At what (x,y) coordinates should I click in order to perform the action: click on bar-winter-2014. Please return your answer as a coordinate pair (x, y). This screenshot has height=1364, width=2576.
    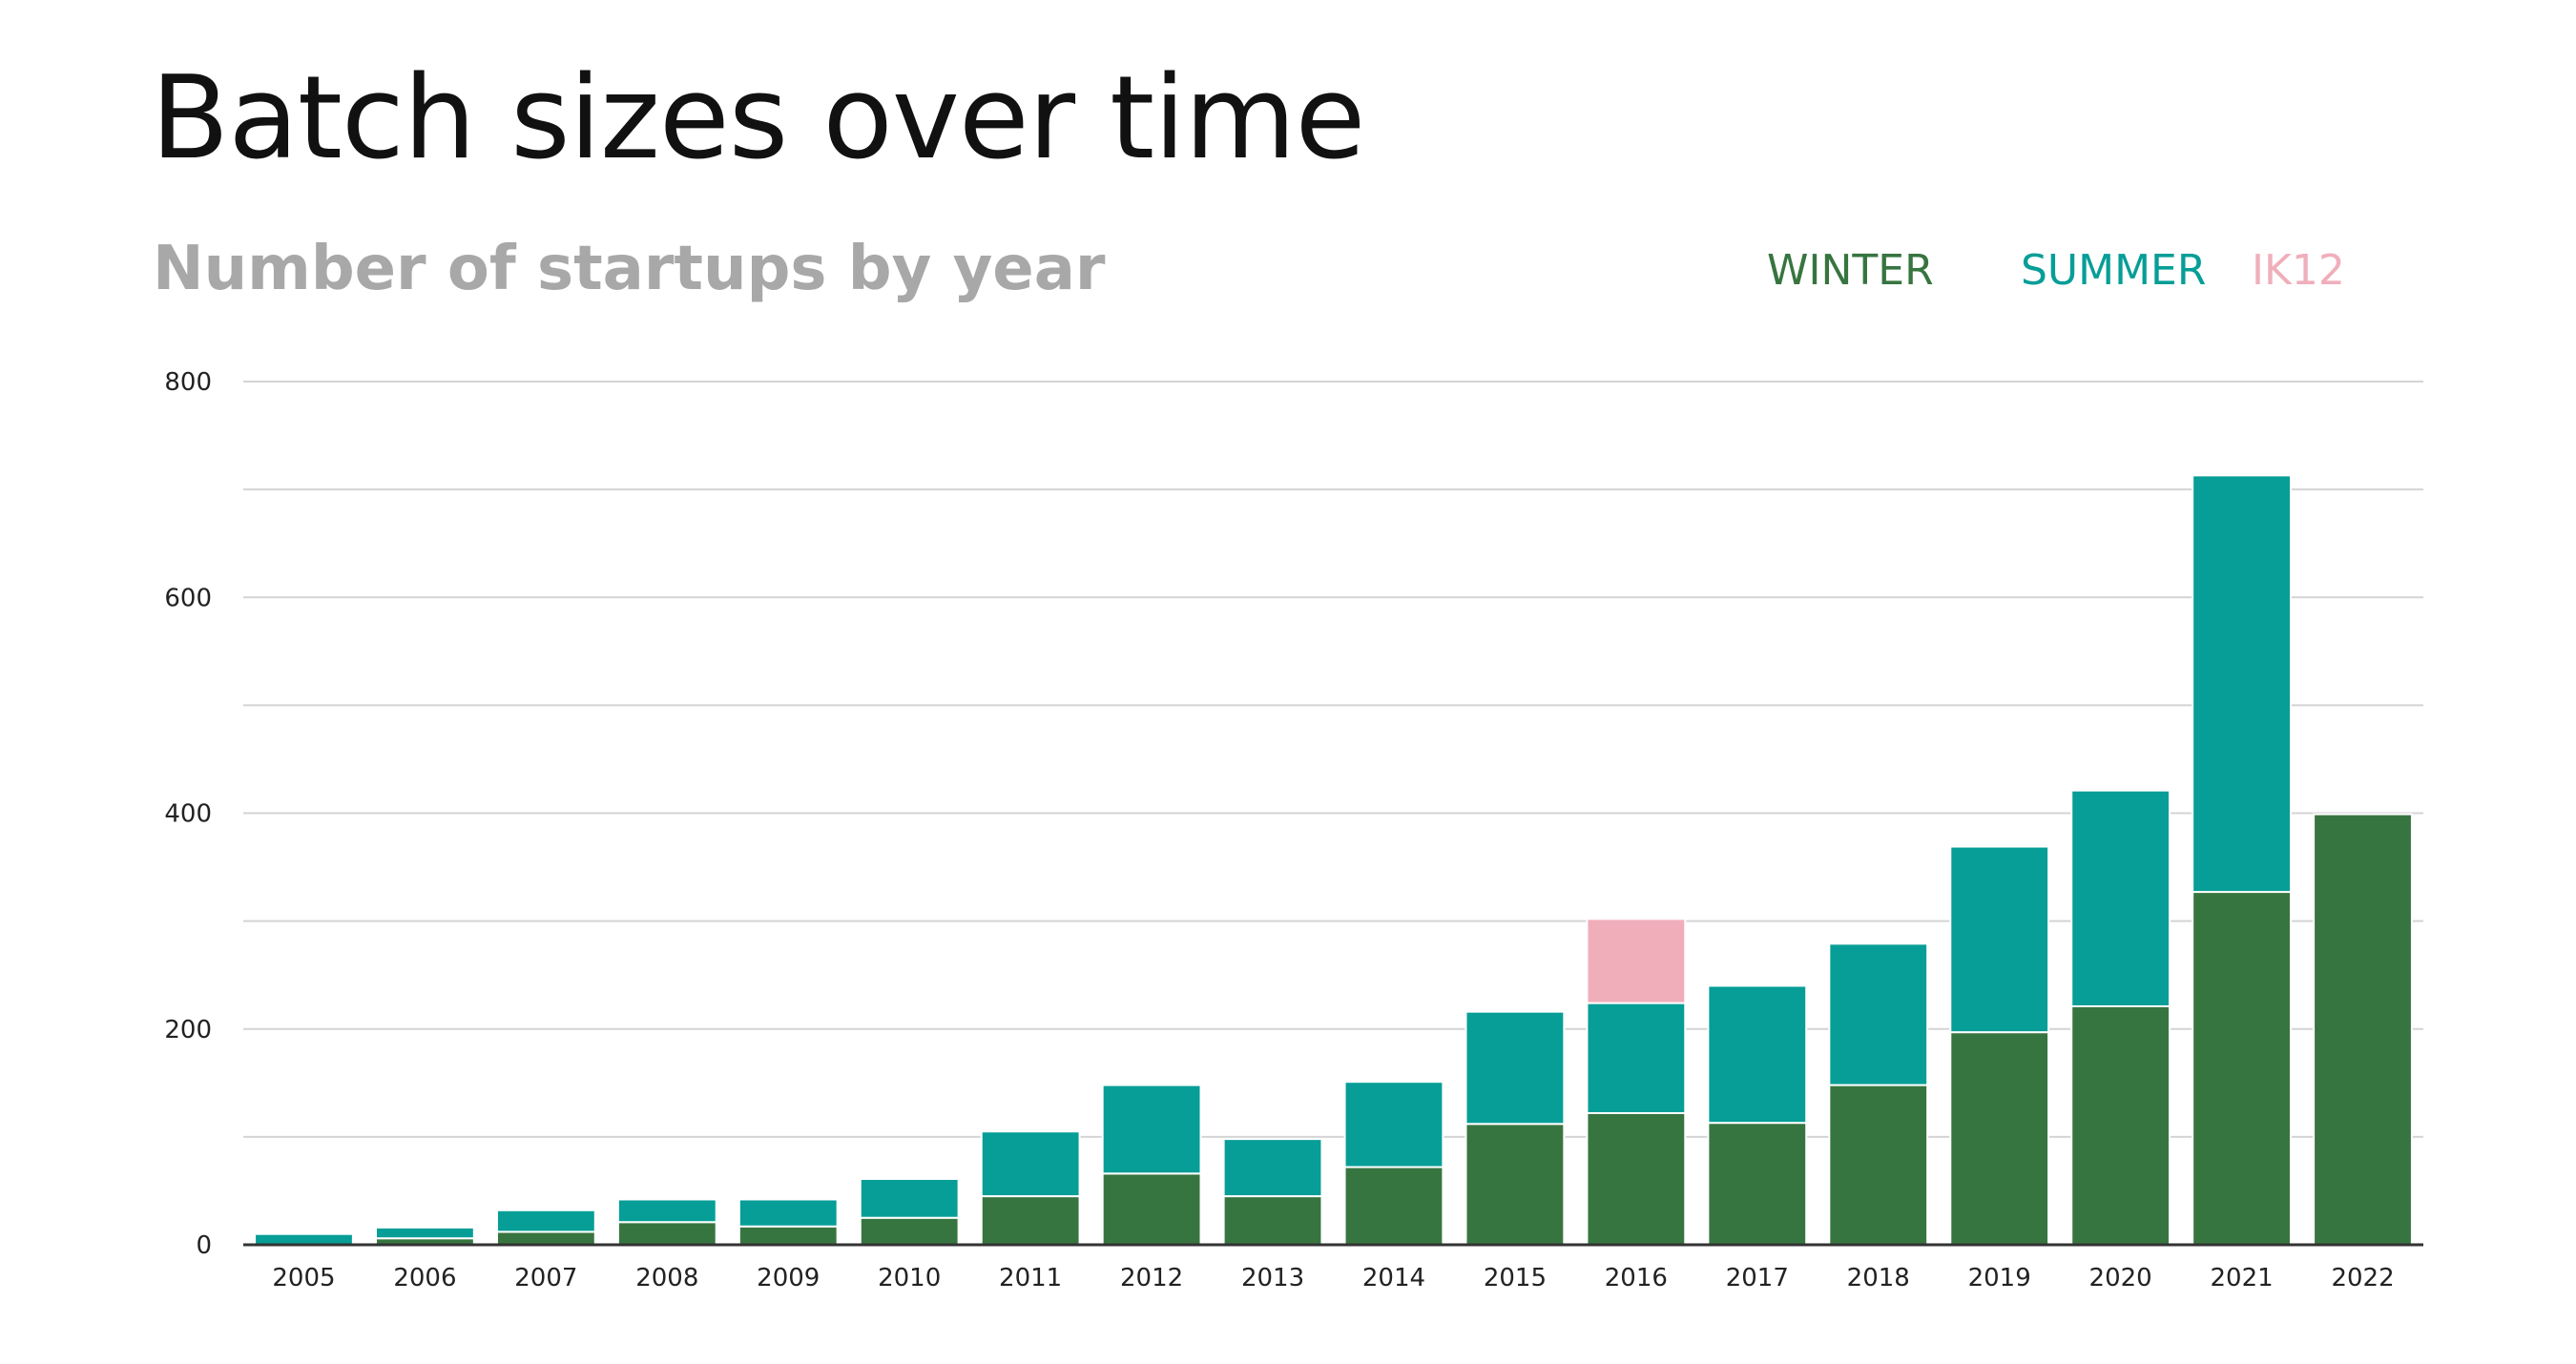
    Looking at the image, I should click on (1393, 1206).